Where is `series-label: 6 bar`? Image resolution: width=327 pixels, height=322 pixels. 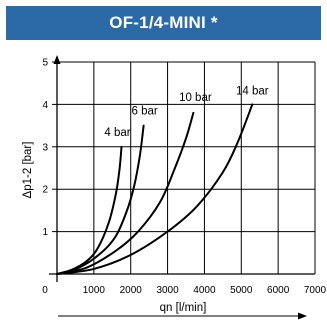
series-label: 6 bar is located at coordinates (145, 112).